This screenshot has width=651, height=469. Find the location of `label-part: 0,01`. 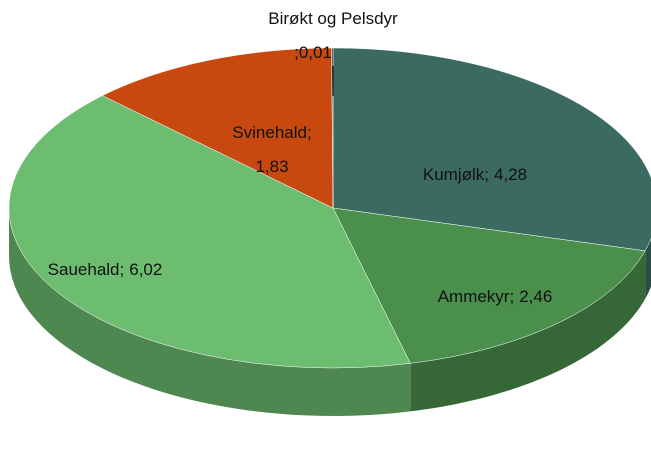

label-part: 0,01 is located at coordinates (315, 52).